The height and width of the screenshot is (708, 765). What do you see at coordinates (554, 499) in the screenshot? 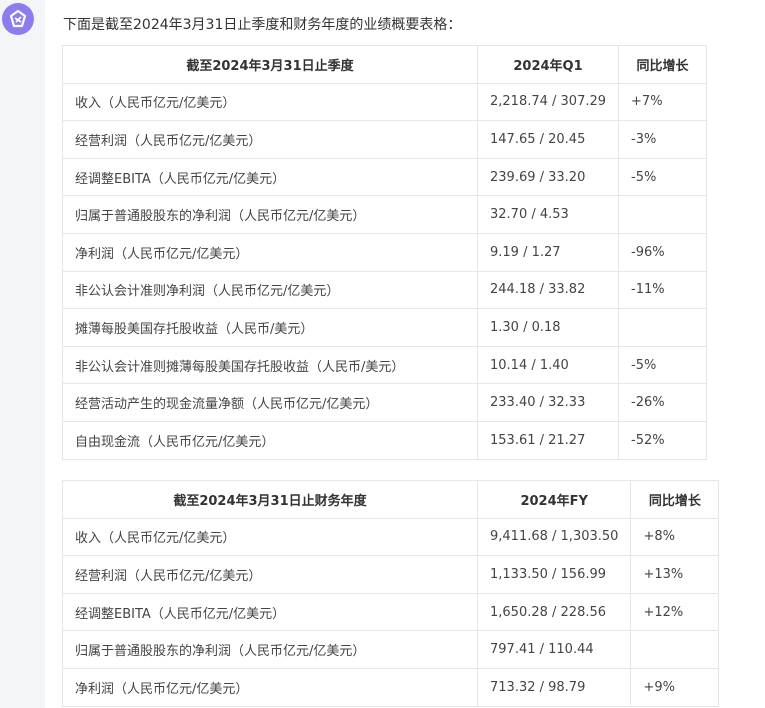
I see `column-header: 2024年FY` at bounding box center [554, 499].